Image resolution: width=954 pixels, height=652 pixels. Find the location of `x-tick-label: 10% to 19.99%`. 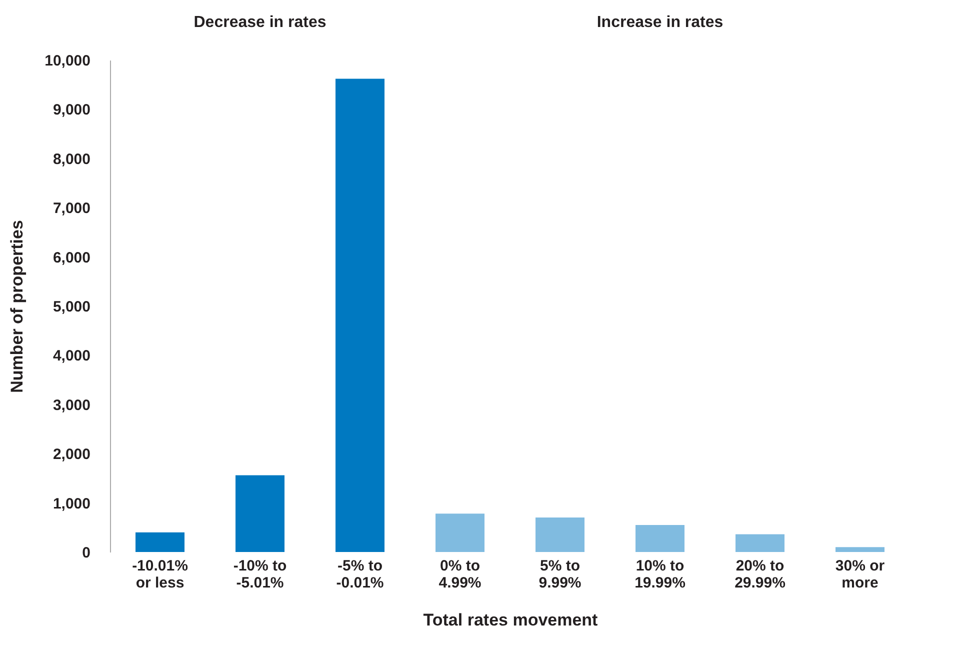

x-tick-label: 10% to 19.99% is located at coordinates (660, 575).